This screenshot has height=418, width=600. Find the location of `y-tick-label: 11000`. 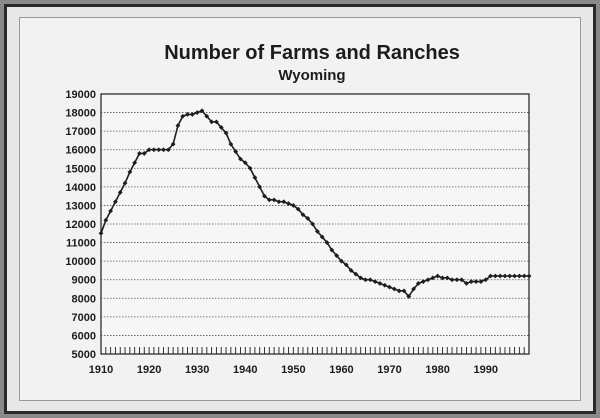

y-tick-label: 11000 is located at coordinates (81, 244).